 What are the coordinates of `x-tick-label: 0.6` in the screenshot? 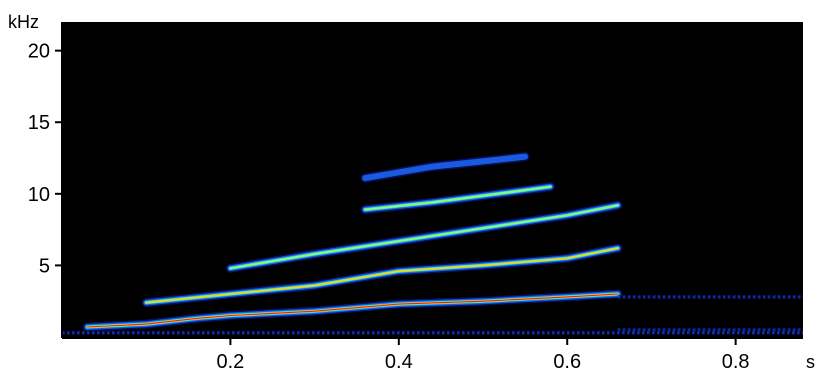 It's located at (567, 362).